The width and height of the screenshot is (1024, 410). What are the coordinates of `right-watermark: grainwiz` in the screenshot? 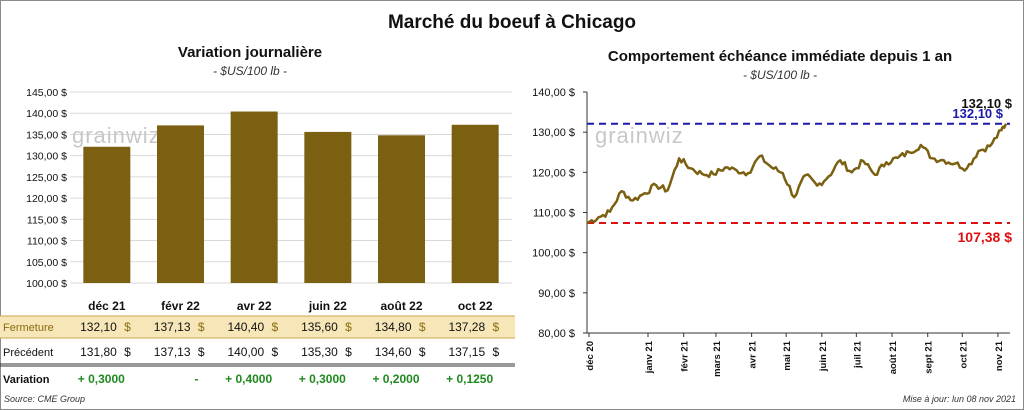 It's located at (639, 135).